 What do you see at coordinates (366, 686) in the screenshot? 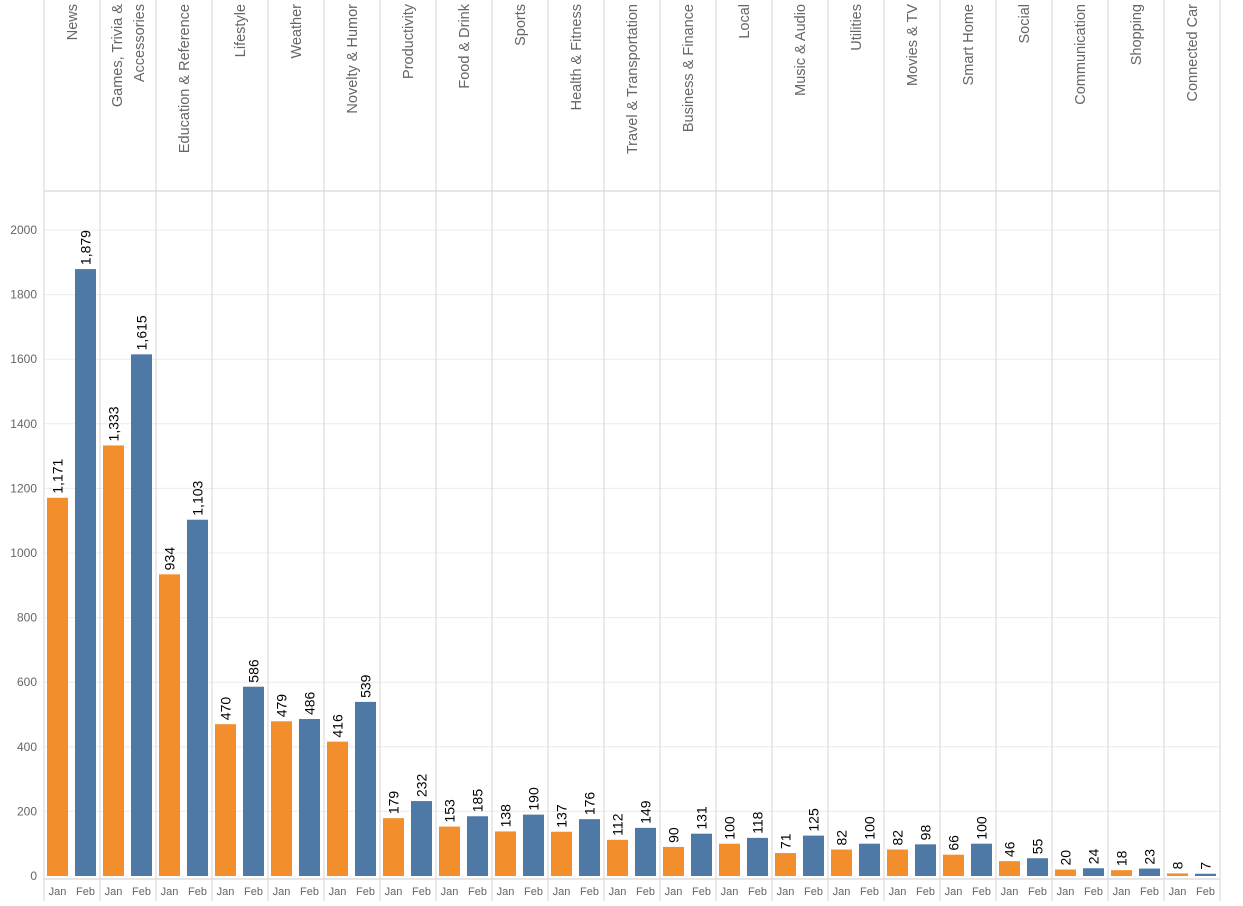
I see `bar-value-label: 539` at bounding box center [366, 686].